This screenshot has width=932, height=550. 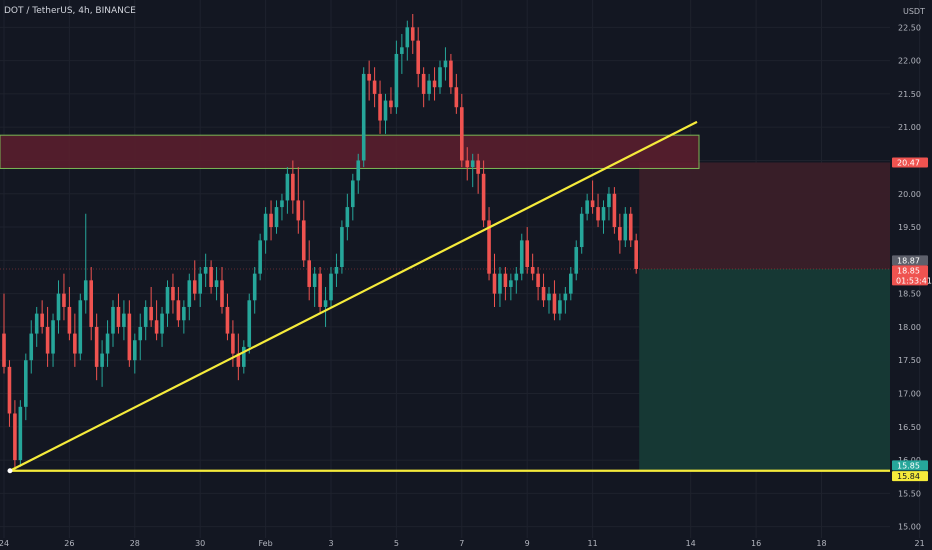 What do you see at coordinates (909, 294) in the screenshot?
I see `y-tick-label: 18.50` at bounding box center [909, 294].